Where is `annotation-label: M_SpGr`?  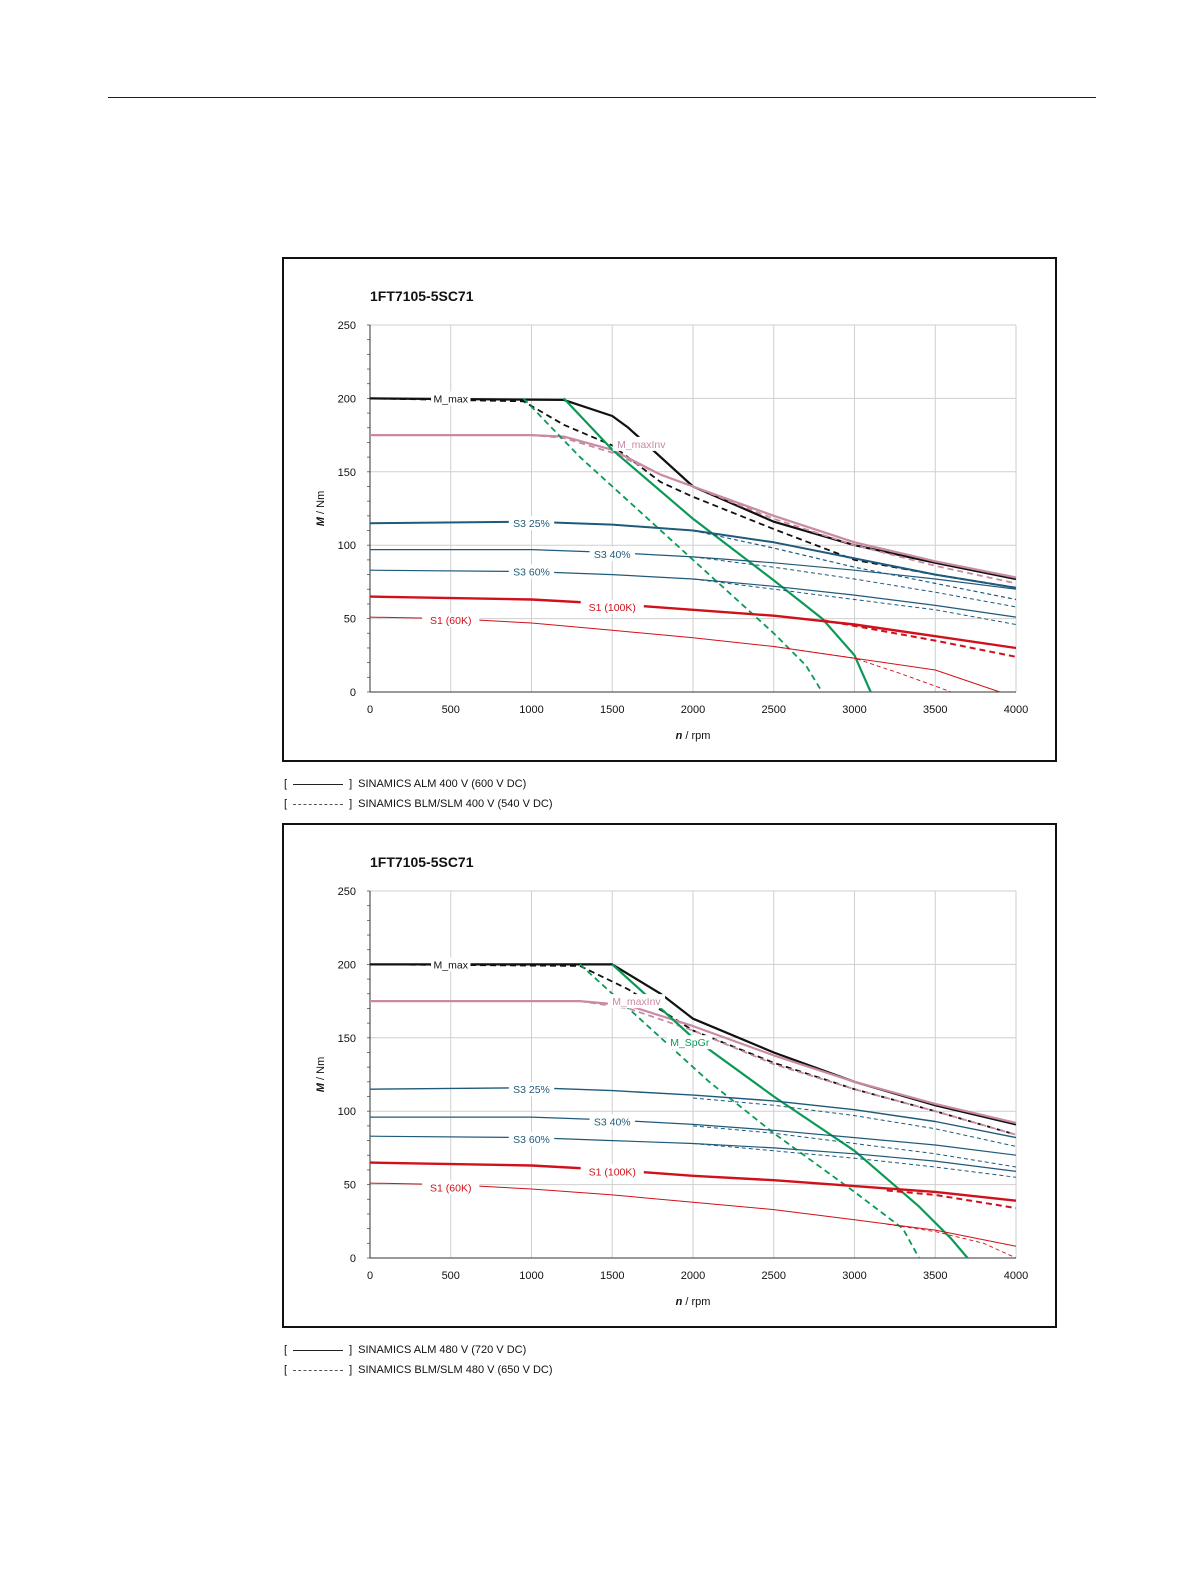 annotation-label: M_SpGr is located at coordinates (690, 1043).